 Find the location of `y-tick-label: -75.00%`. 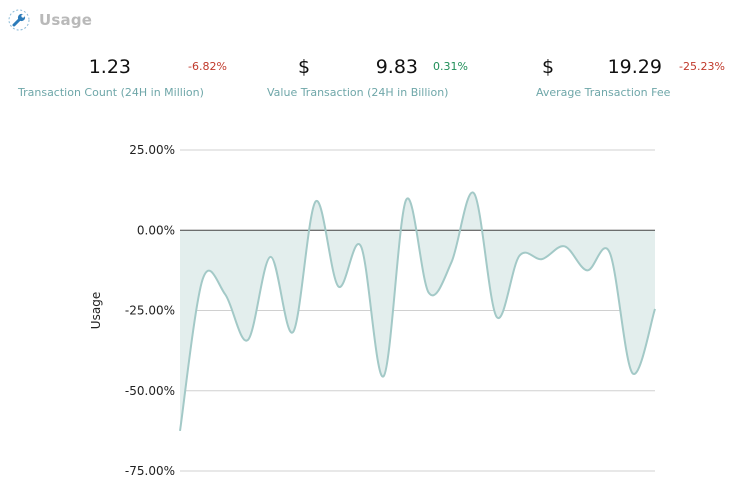

y-tick-label: -75.00% is located at coordinates (150, 471).